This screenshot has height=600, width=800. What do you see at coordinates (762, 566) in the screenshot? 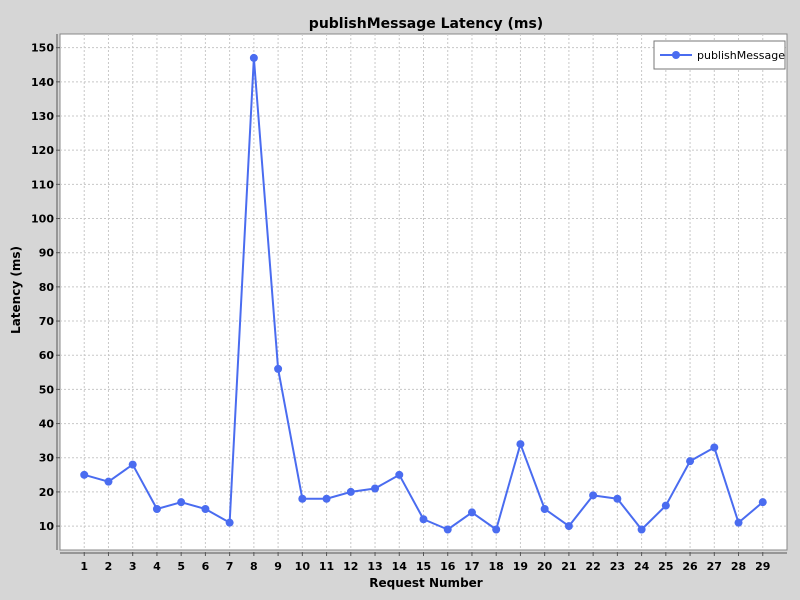
I see `x-tick-label: 29` at bounding box center [762, 566].